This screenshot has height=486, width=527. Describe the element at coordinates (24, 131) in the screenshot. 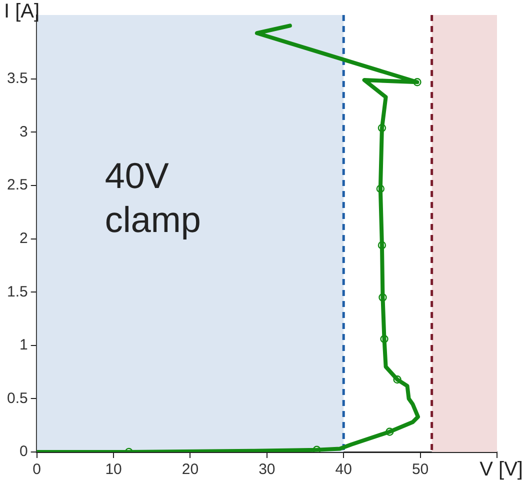

I see `y-tick-label: 3` at that location.